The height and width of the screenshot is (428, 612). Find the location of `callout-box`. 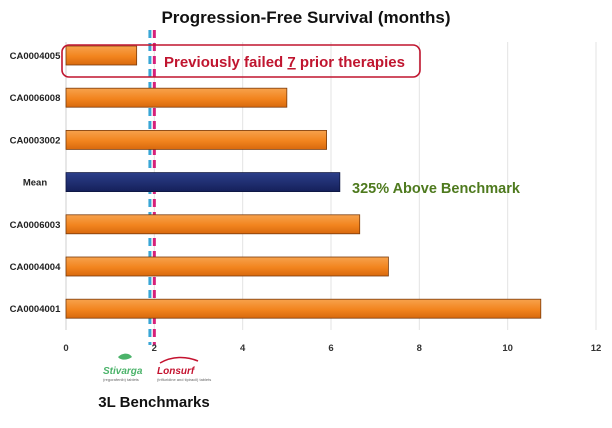

callout-box is located at coordinates (241, 61).